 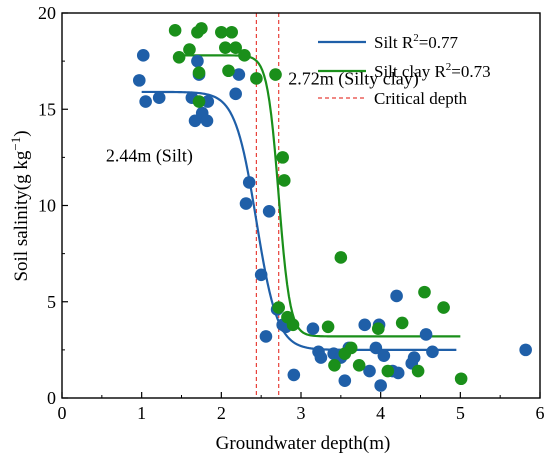 I want to click on annotation-label: 2.44m (Silt), so click(x=149, y=155).